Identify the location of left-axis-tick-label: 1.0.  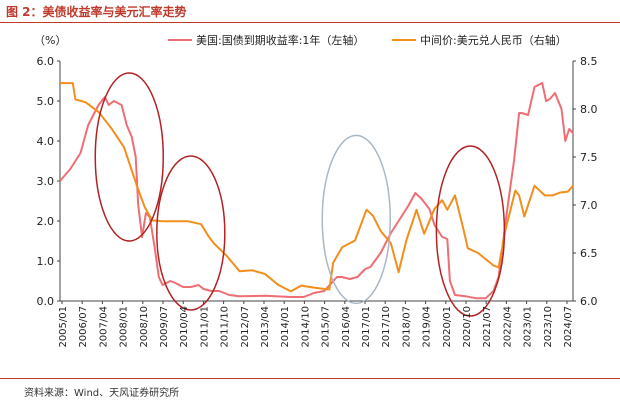
(46, 261).